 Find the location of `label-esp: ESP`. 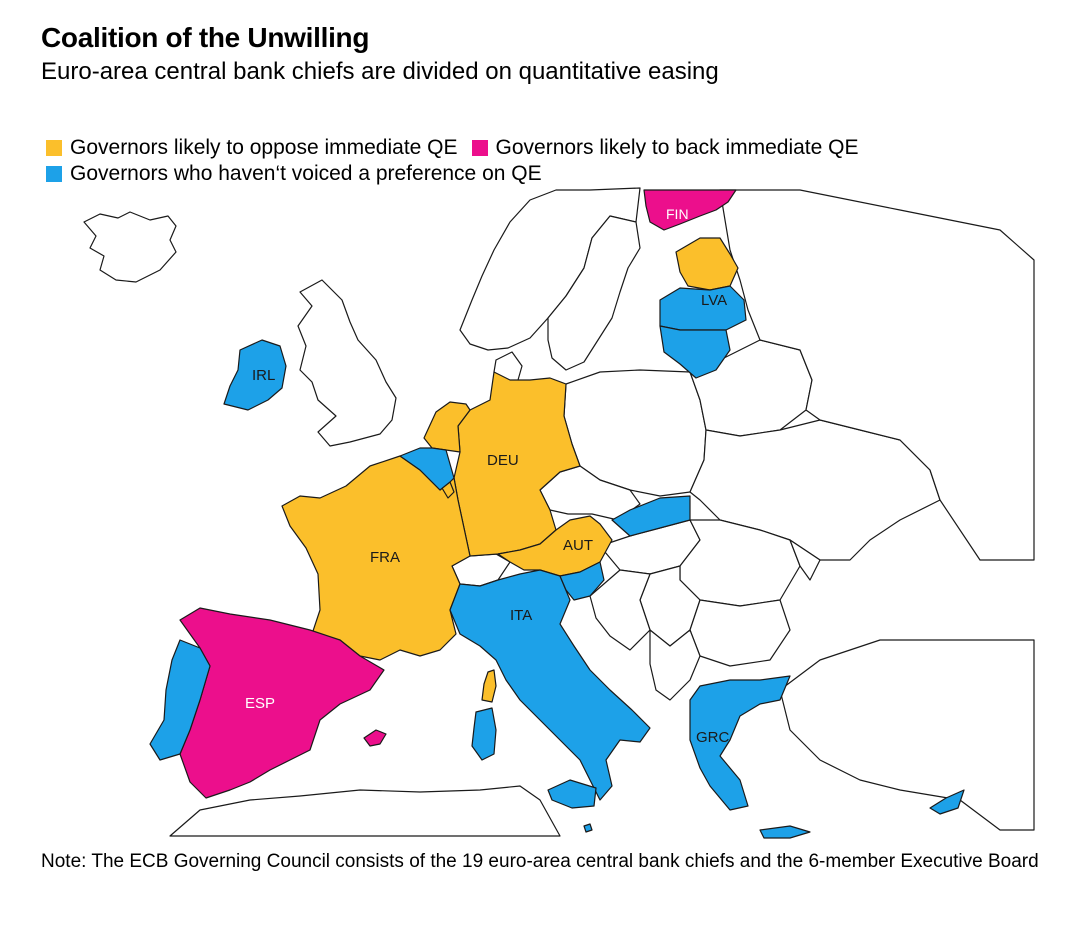

label-esp: ESP is located at coordinates (260, 703).